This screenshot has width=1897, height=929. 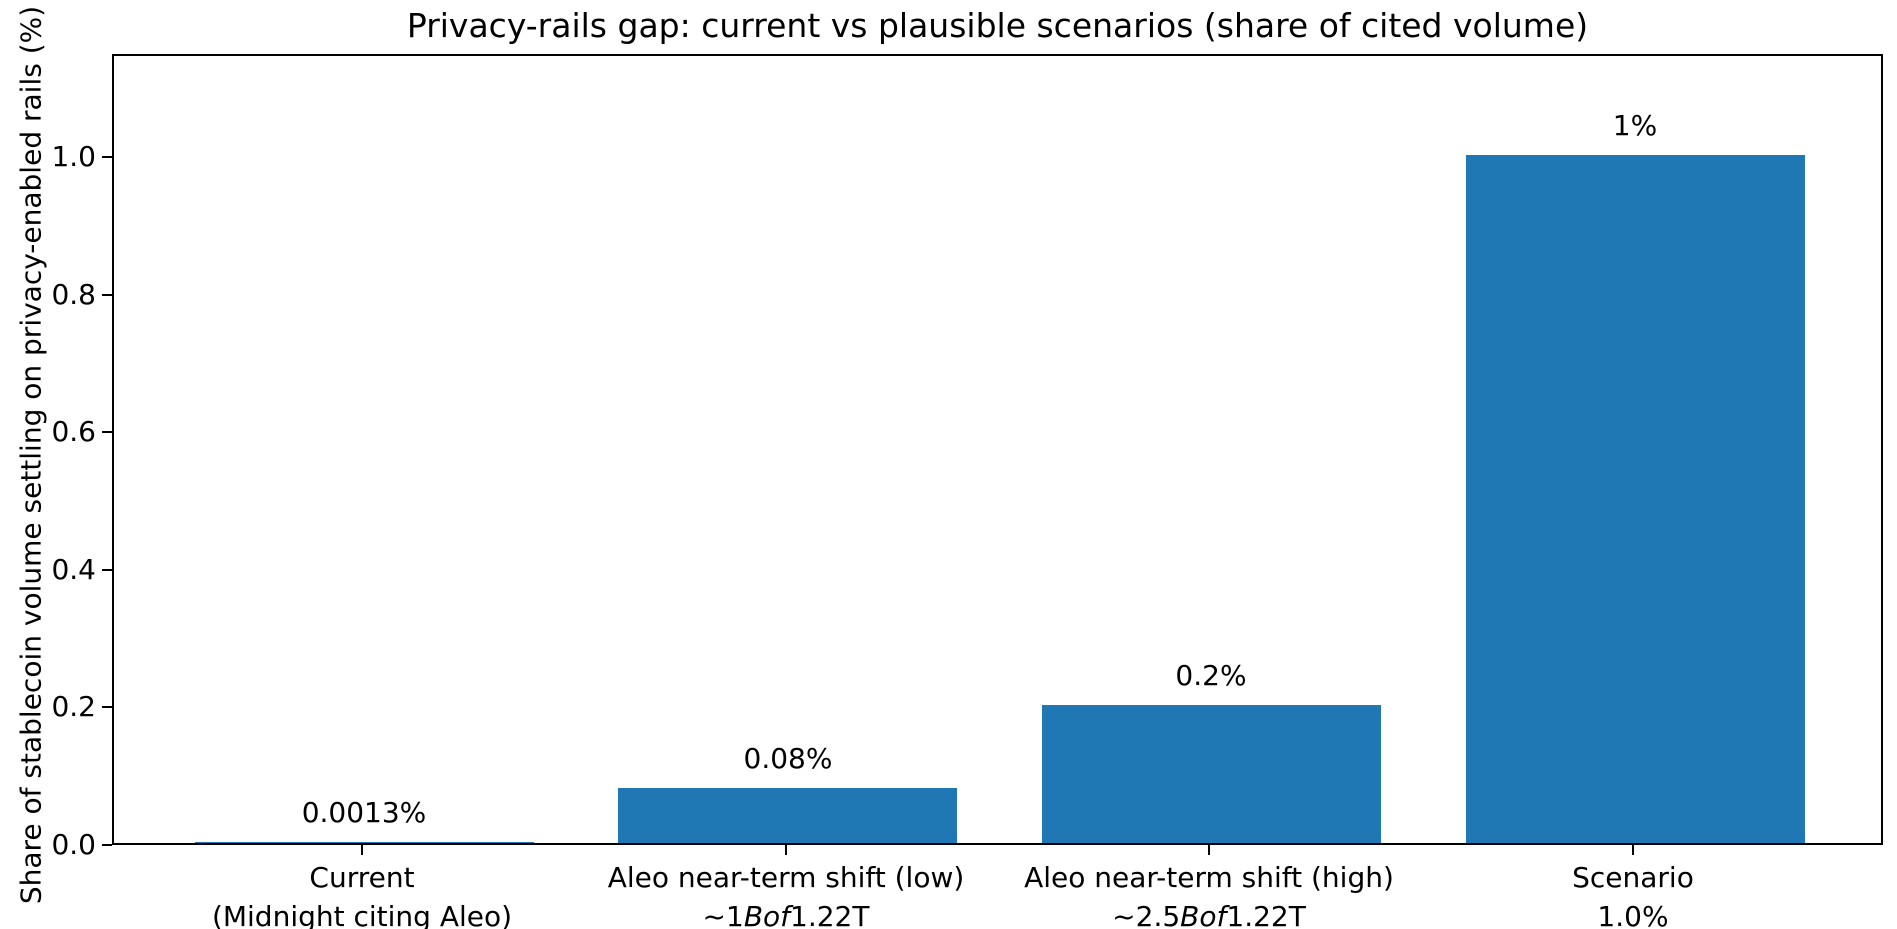 I want to click on x-tick-label-line: Current, so click(x=362, y=877).